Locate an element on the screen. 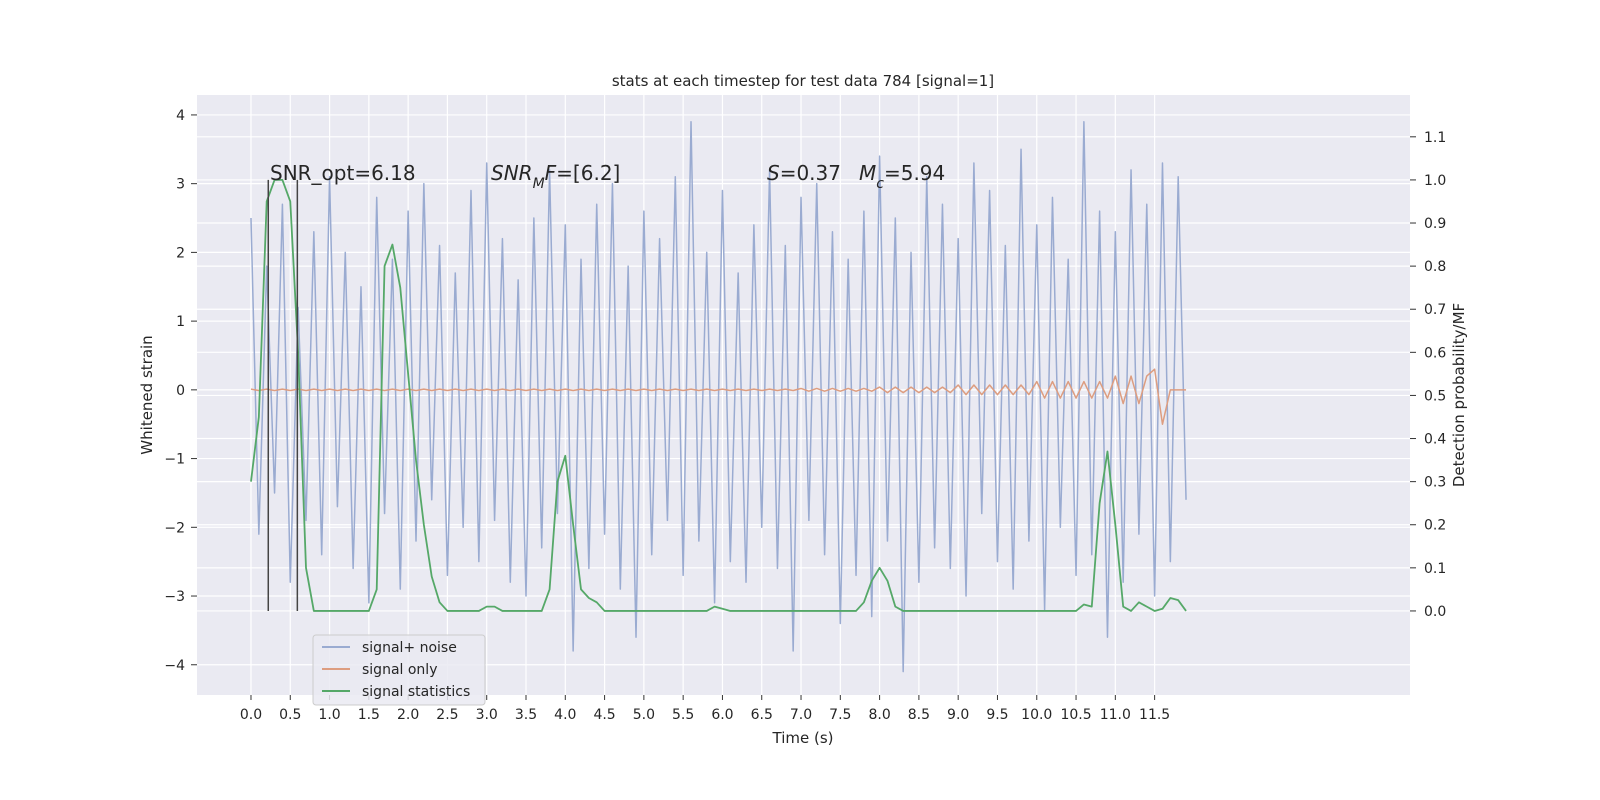 Image resolution: width=1600 pixels, height=800 pixels. y-tick-label: 4 is located at coordinates (180, 116).